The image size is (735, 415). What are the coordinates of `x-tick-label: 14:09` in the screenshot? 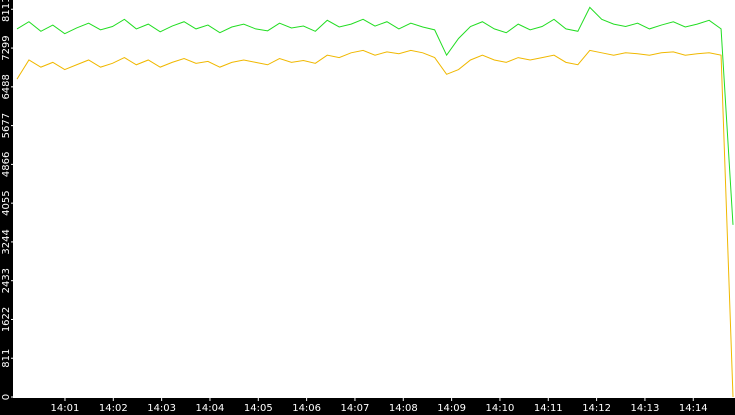 It's located at (451, 408).